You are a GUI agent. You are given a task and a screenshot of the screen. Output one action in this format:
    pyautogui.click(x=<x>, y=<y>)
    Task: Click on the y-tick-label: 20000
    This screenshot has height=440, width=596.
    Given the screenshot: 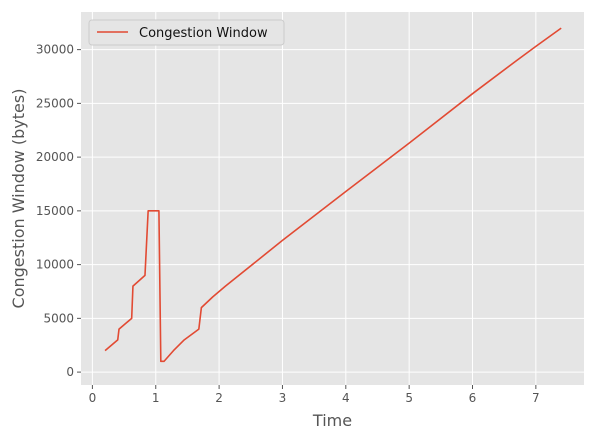 What is the action you would take?
    pyautogui.click(x=55, y=157)
    